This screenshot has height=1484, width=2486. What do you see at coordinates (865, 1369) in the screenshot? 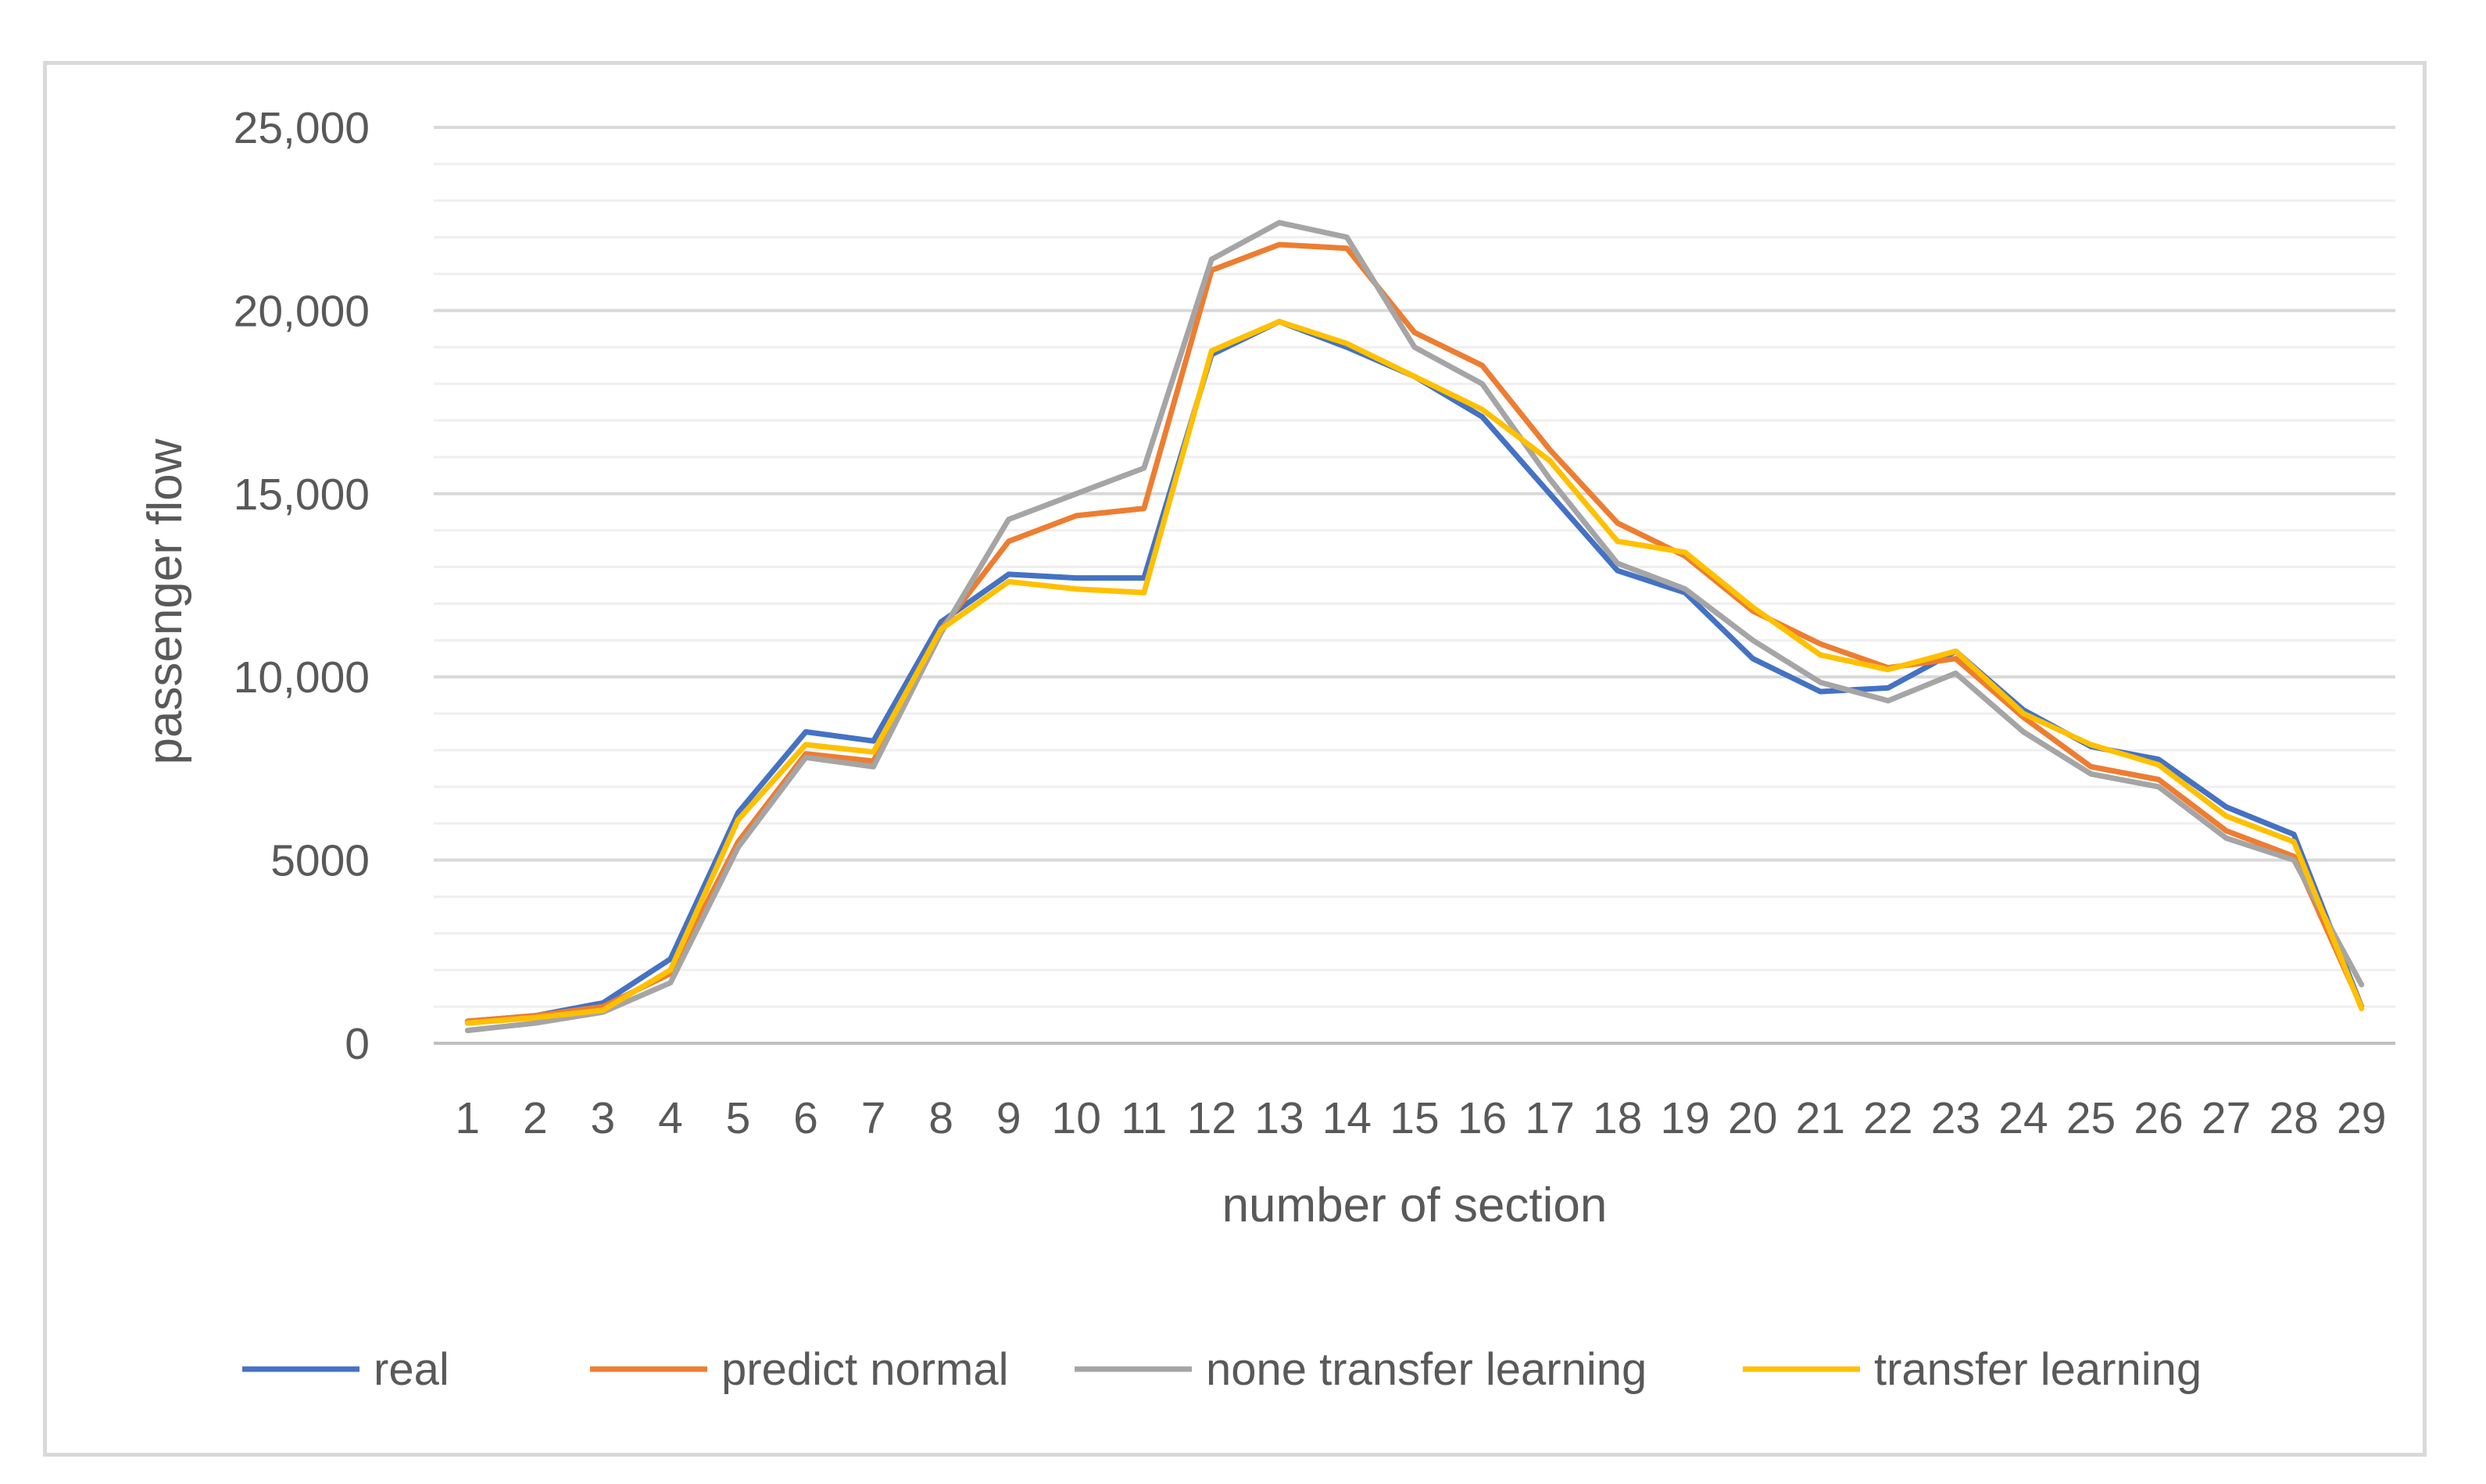
I see `legend-label: predict normal` at bounding box center [865, 1369].